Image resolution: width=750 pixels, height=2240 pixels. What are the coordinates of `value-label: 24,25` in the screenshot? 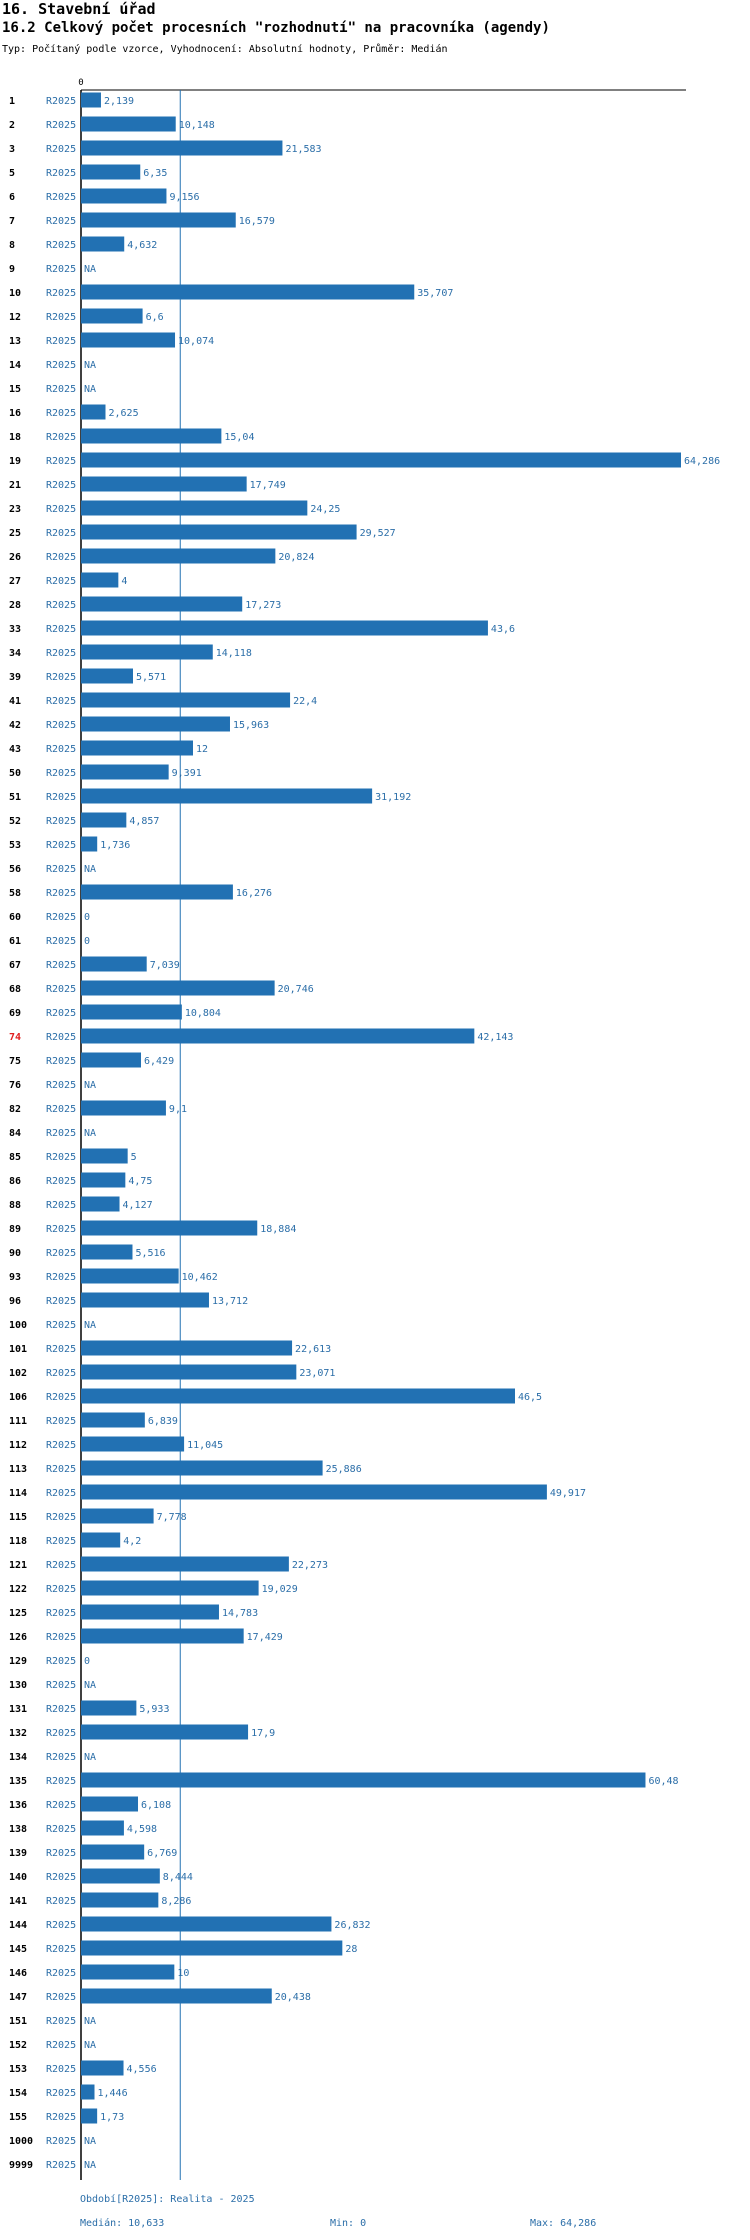 It's located at (325, 509).